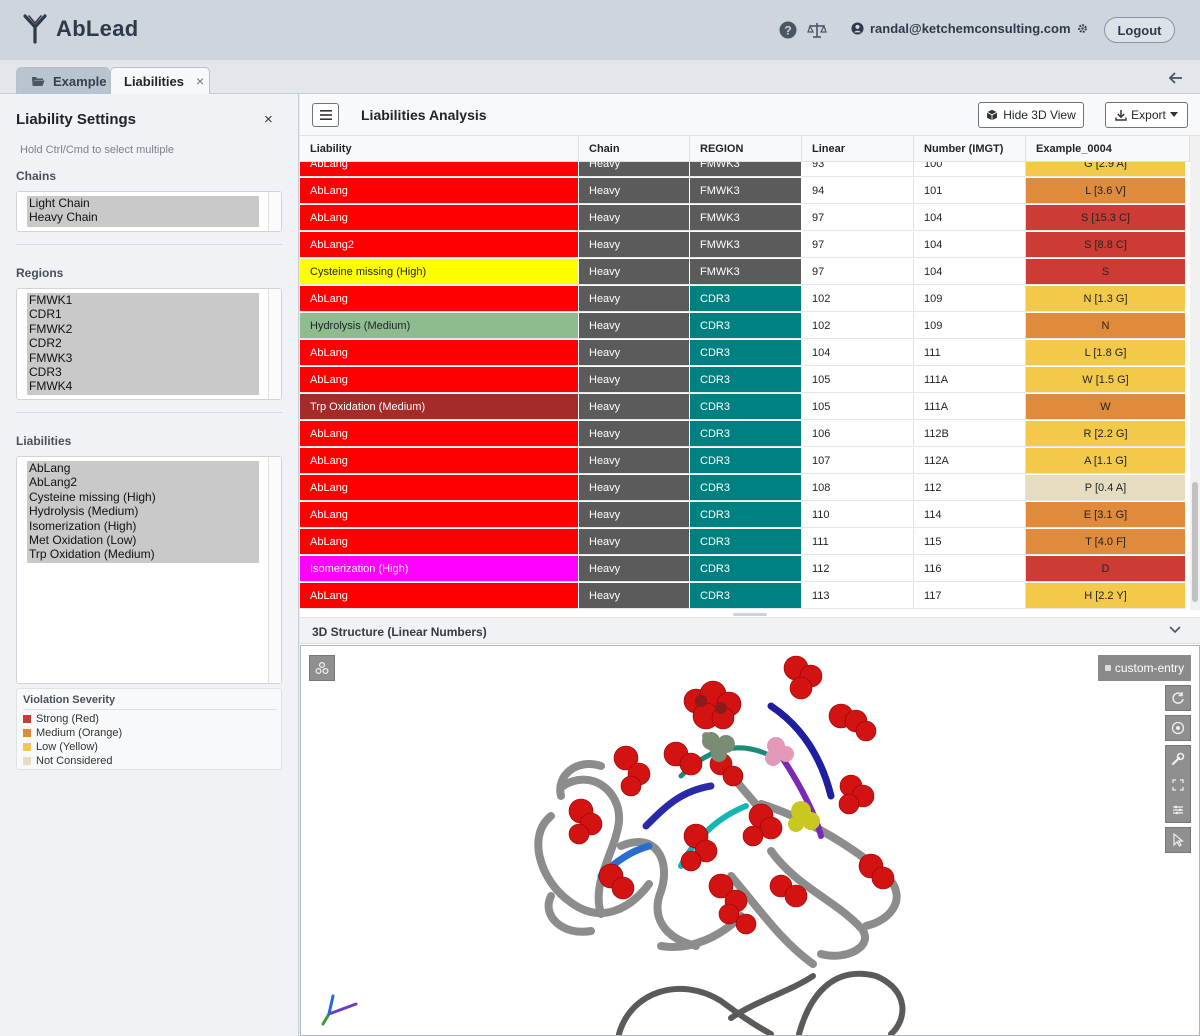  What do you see at coordinates (51, 300) in the screenshot?
I see `region-option: FMWK1` at bounding box center [51, 300].